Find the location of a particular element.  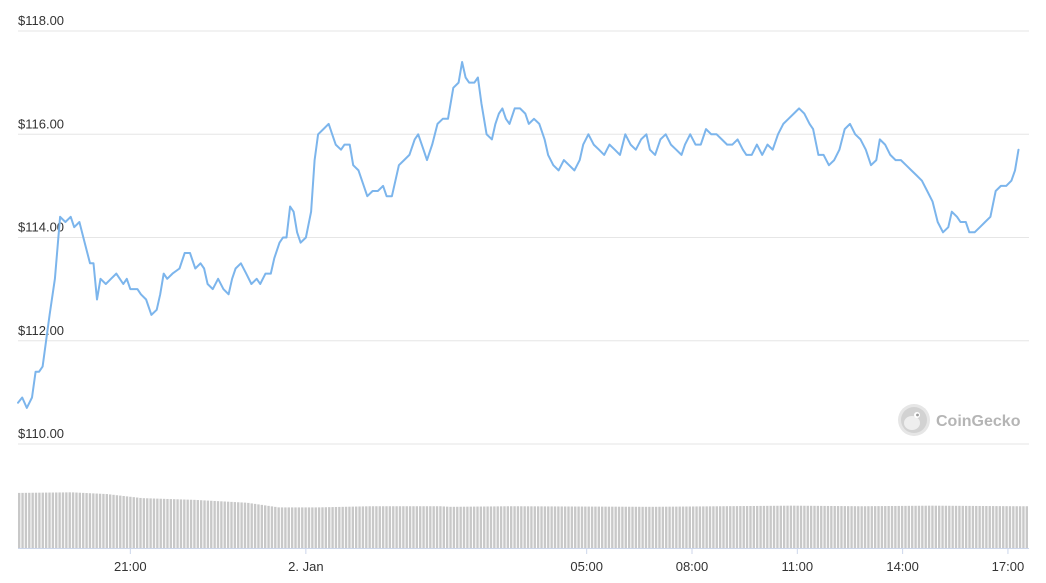

watermark-text: CoinGecko is located at coordinates (978, 421).